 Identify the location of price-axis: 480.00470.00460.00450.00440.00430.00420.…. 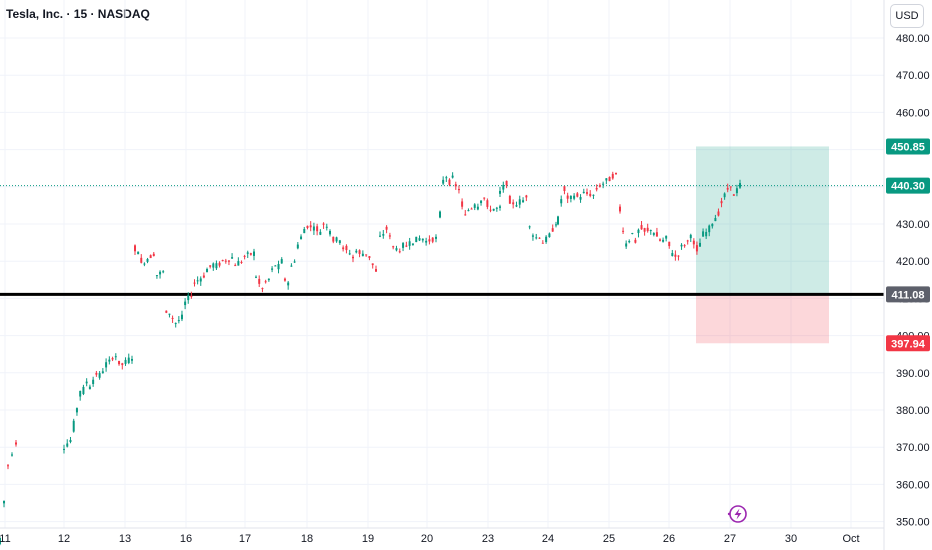
(906, 275).